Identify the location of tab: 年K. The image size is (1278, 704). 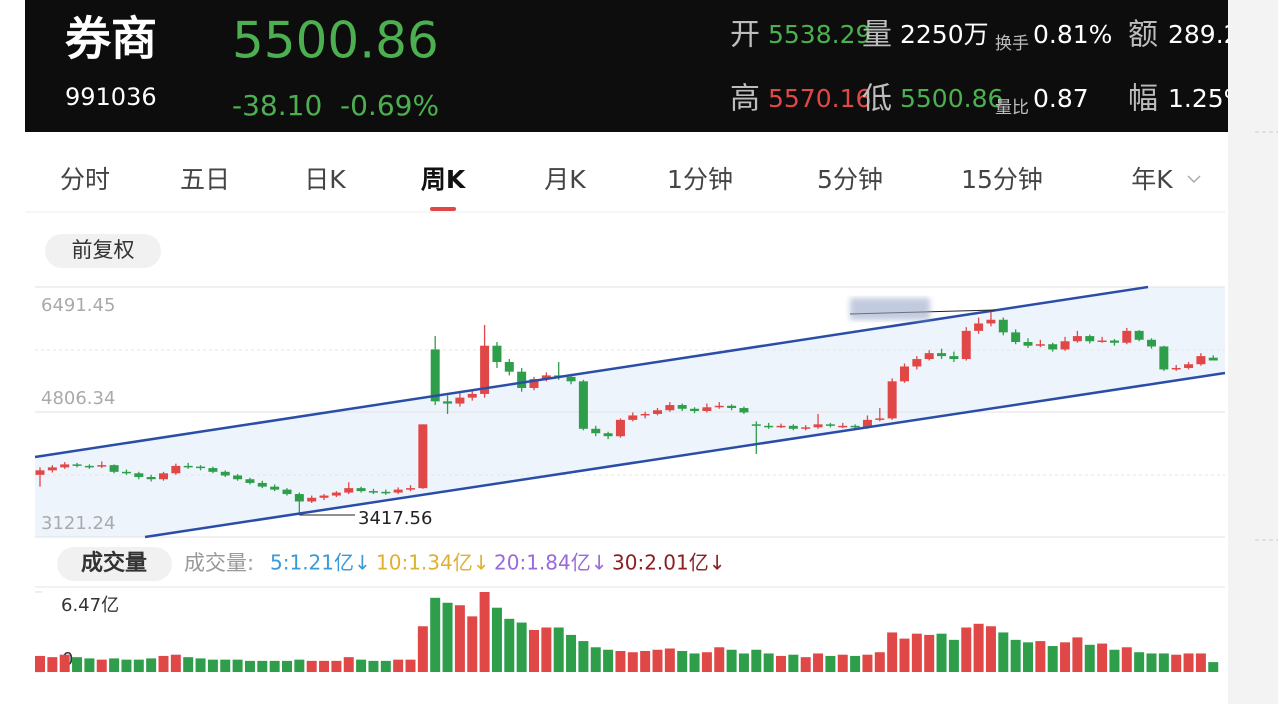
(1152, 179).